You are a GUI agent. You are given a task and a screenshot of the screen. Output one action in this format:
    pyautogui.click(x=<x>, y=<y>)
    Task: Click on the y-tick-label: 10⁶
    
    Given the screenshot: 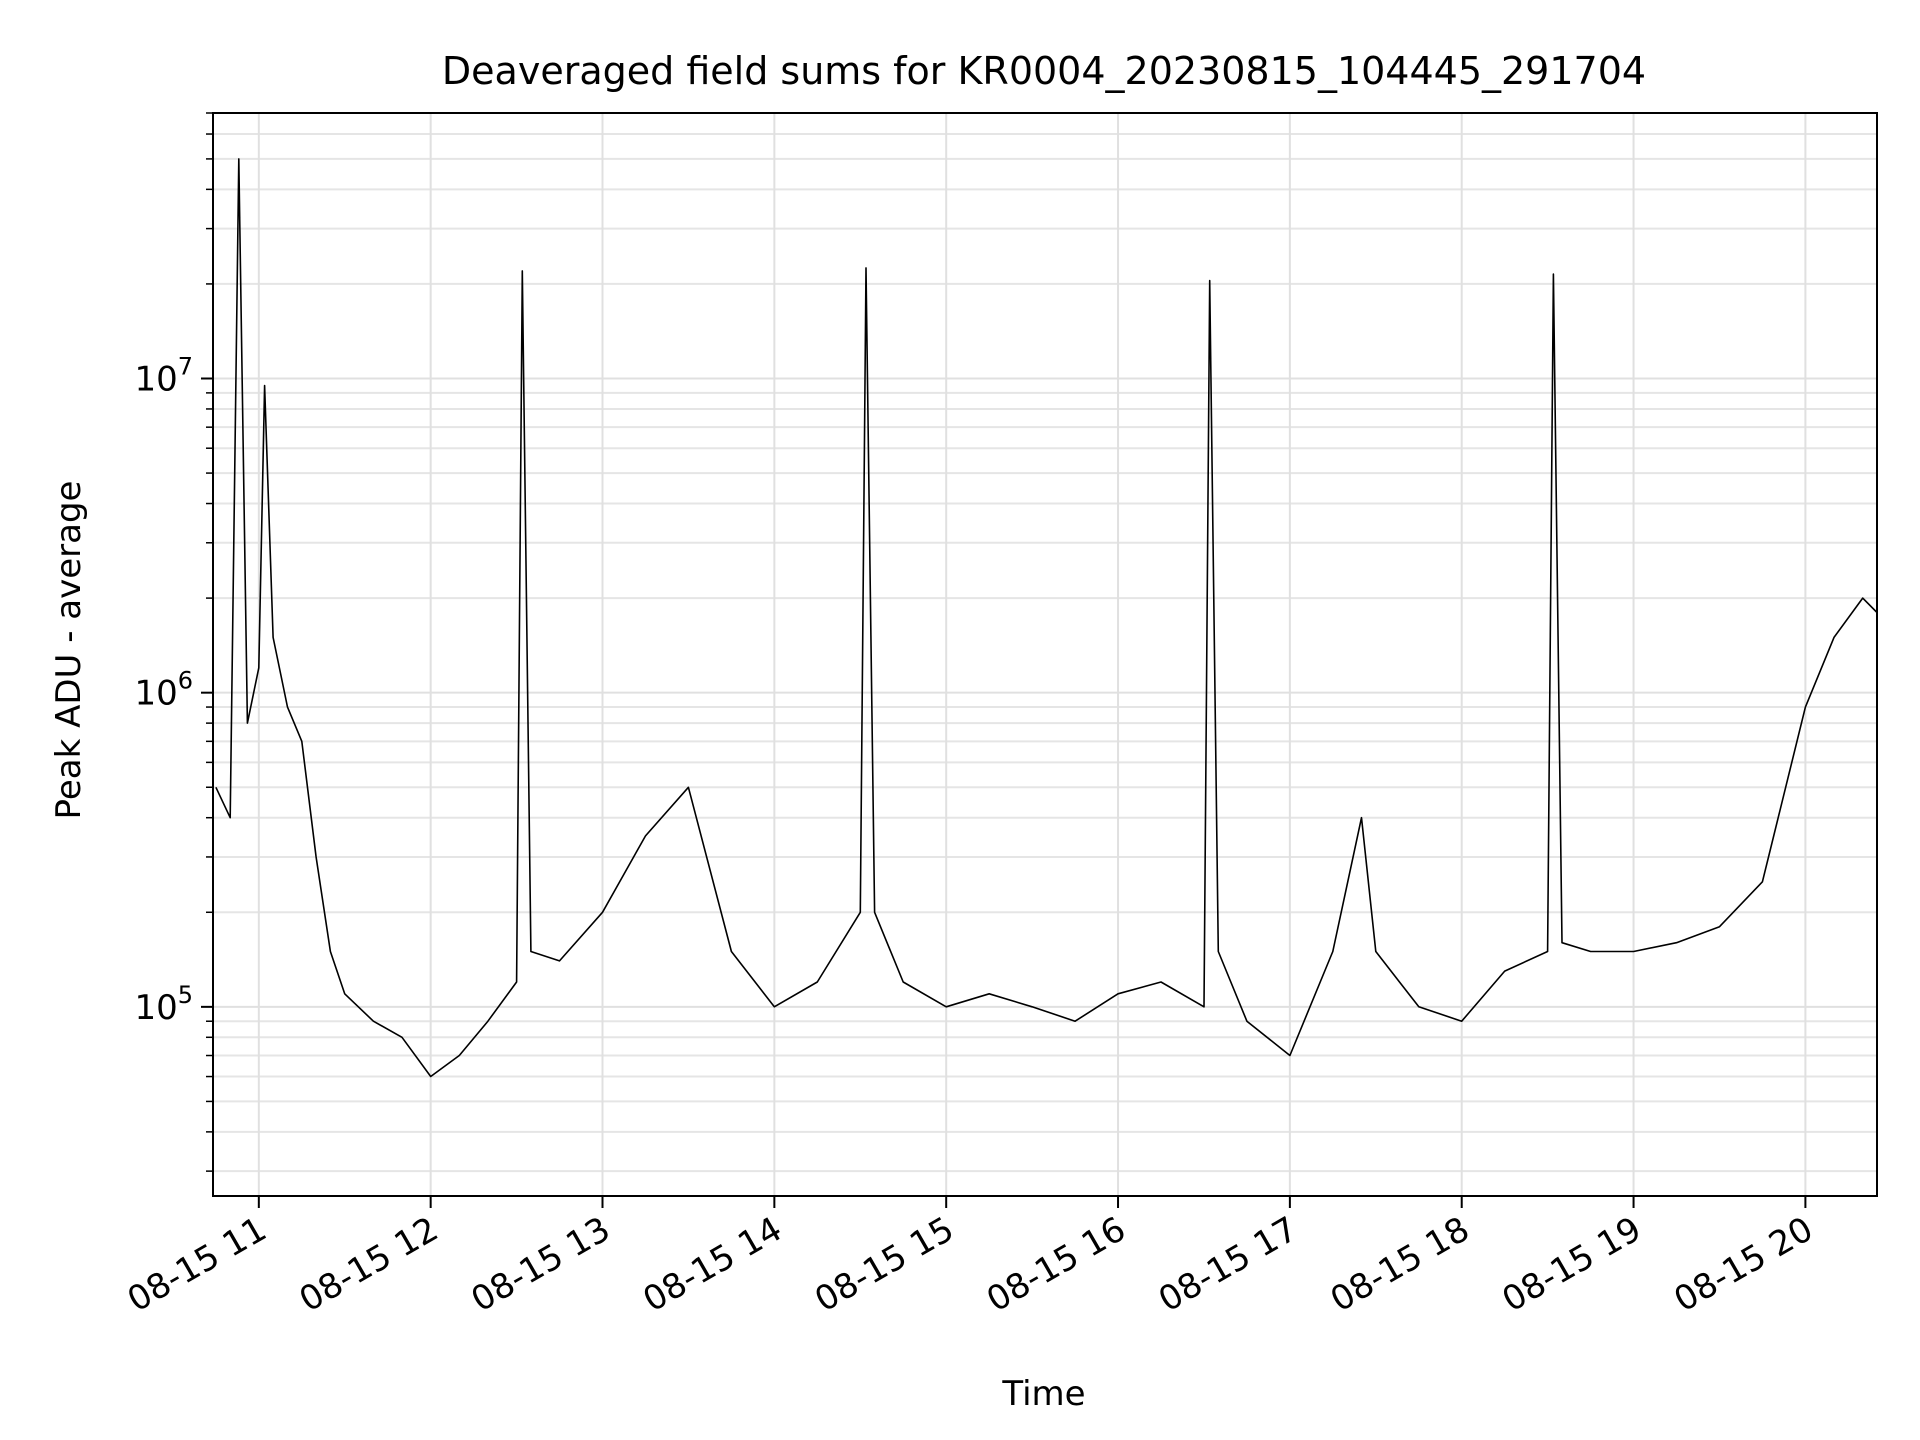 What is the action you would take?
    pyautogui.click(x=163, y=690)
    